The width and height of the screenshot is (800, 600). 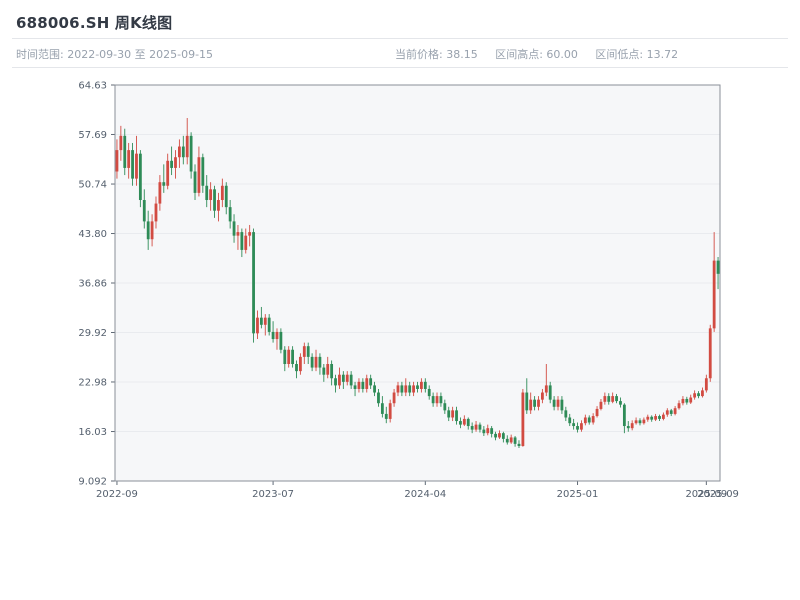 What do you see at coordinates (92, 432) in the screenshot?
I see `y-tick-label: 16.03` at bounding box center [92, 432].